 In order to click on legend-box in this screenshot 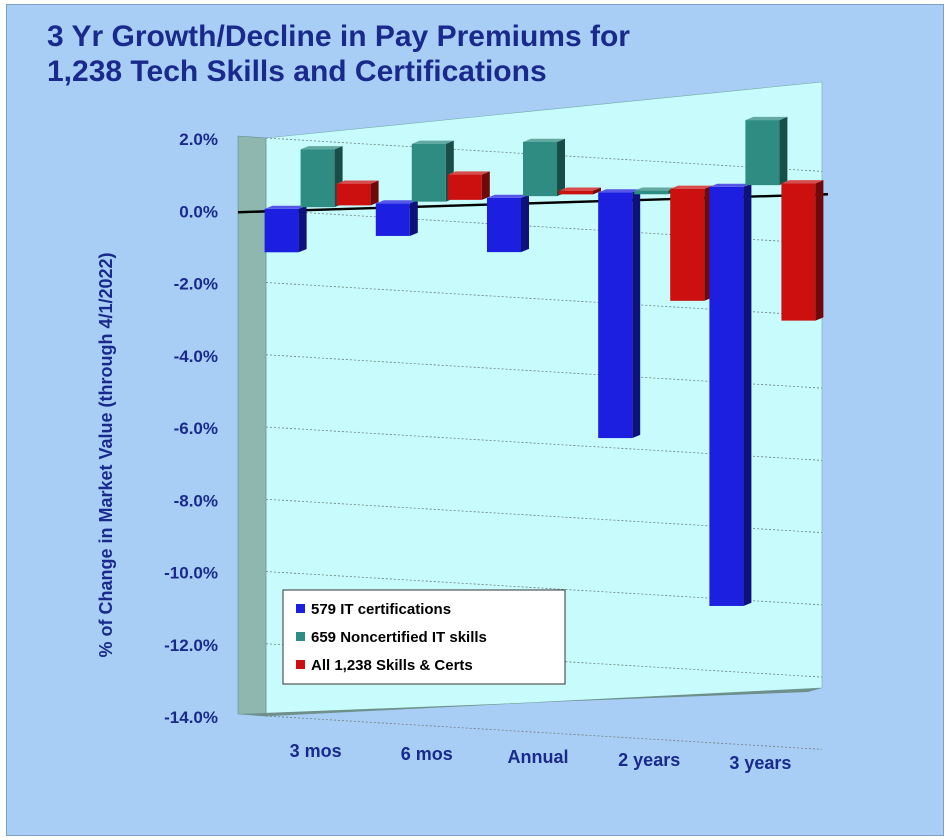, I will do `click(424, 637)`.